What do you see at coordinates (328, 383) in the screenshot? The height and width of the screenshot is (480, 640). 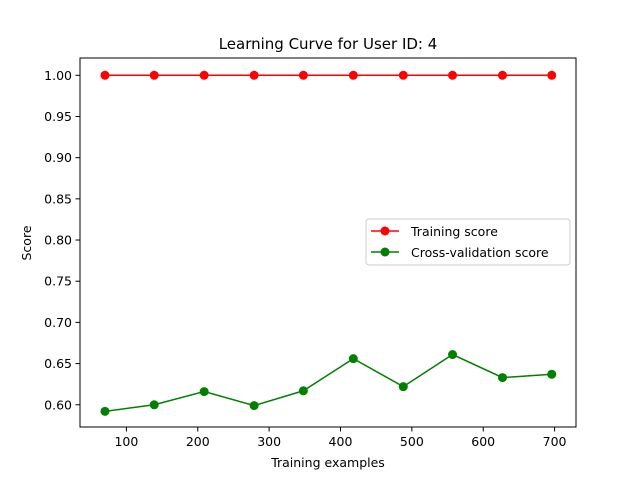 I see `series-line-cross-validation` at bounding box center [328, 383].